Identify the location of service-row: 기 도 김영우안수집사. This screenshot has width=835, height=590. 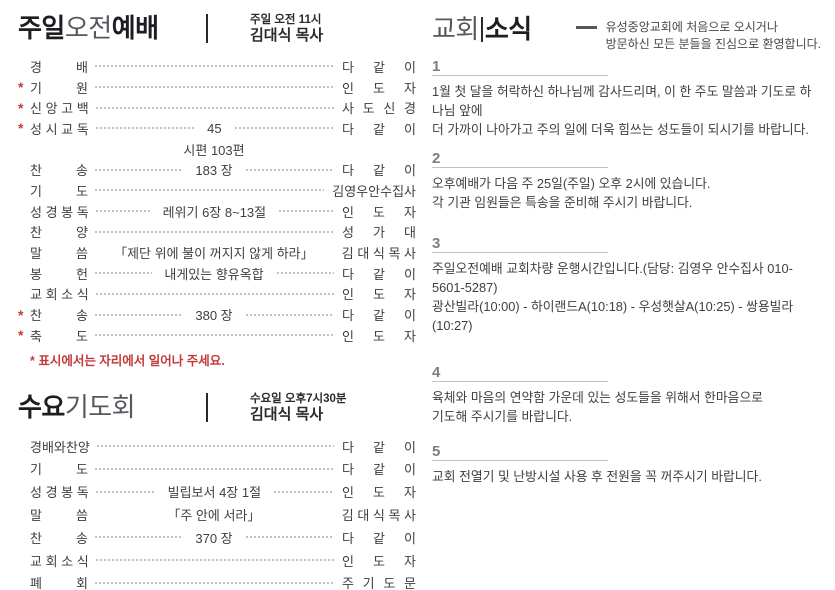
(217, 190).